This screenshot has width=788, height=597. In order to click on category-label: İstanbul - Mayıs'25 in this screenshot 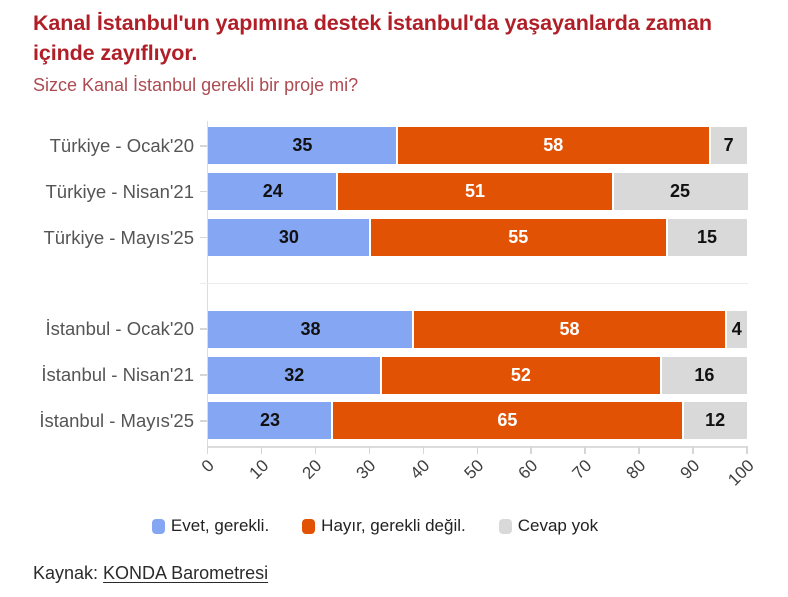, I will do `click(116, 420)`.